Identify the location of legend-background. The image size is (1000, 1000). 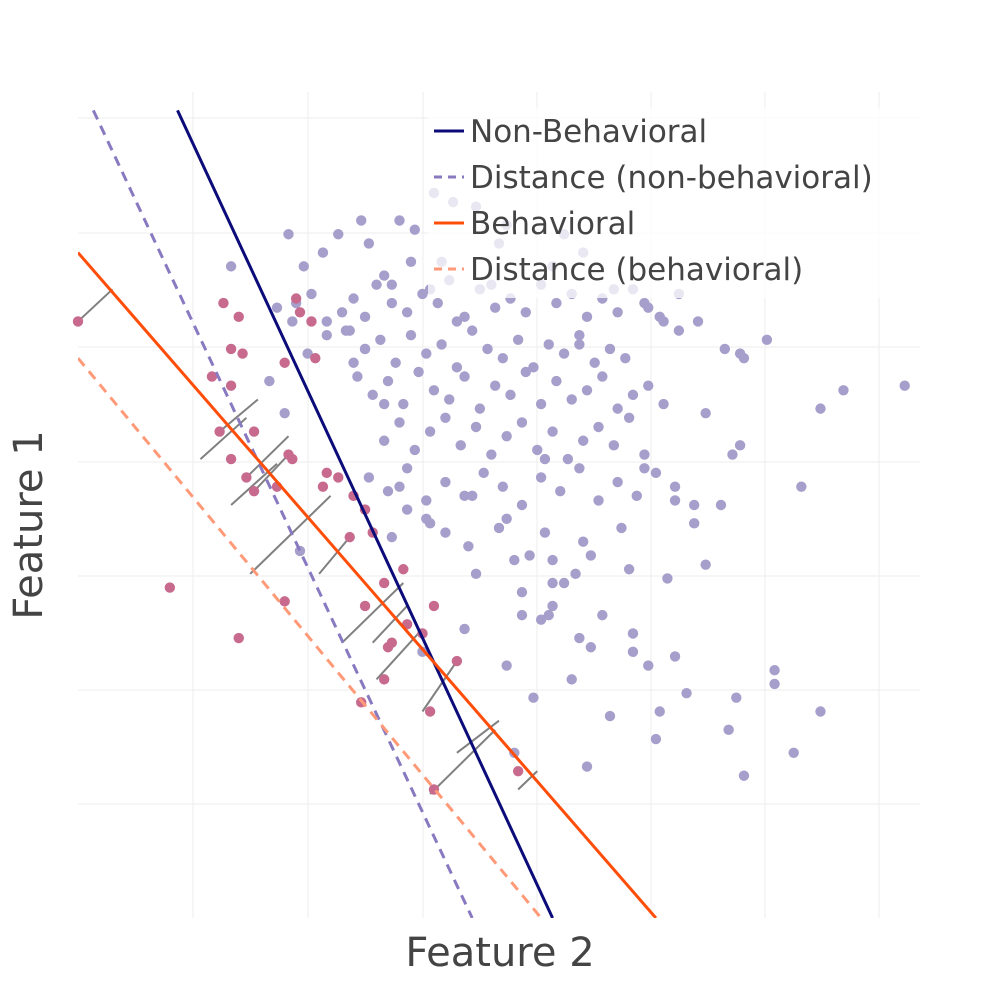
(674, 203).